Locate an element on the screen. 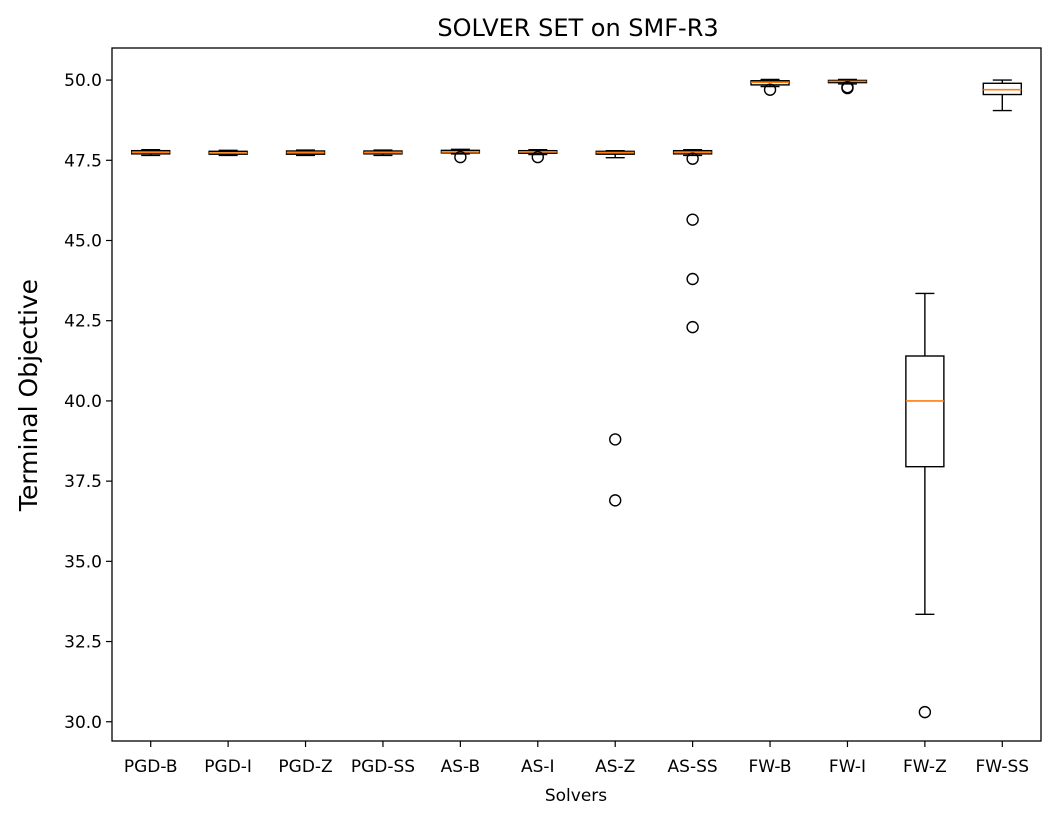 The image size is (1057, 820). box-fw-ss is located at coordinates (1002, 95).